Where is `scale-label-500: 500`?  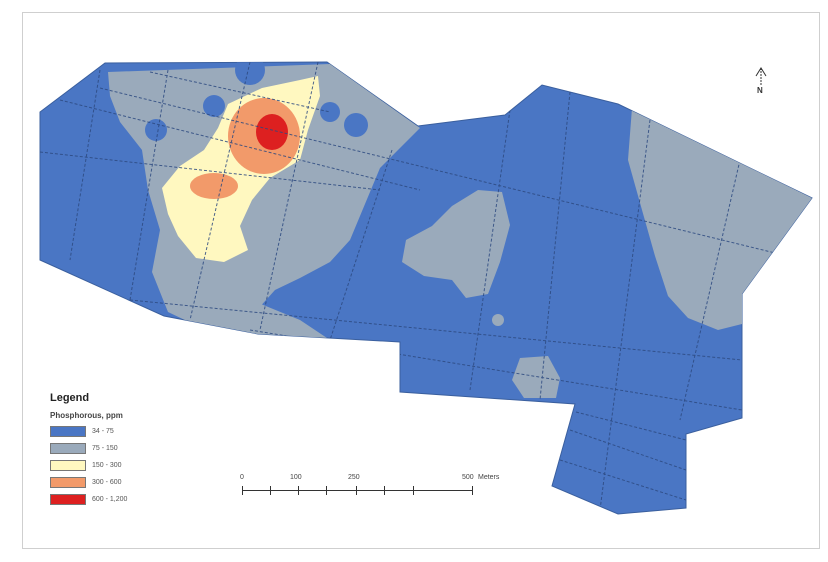 scale-label-500: 500 is located at coordinates (468, 477).